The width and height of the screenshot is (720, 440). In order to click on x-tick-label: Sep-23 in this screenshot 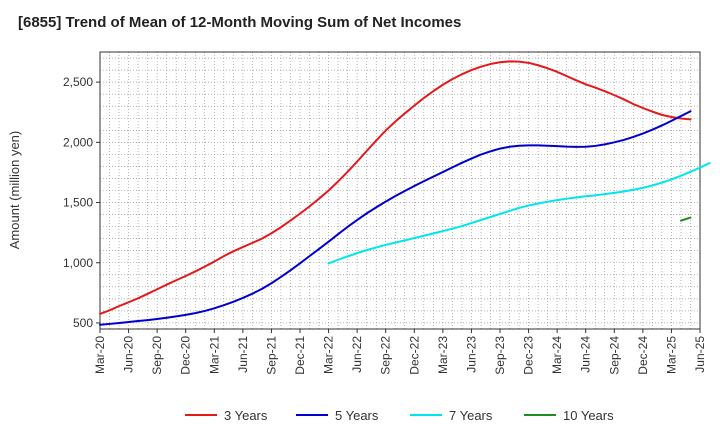, I will do `click(500, 355)`.